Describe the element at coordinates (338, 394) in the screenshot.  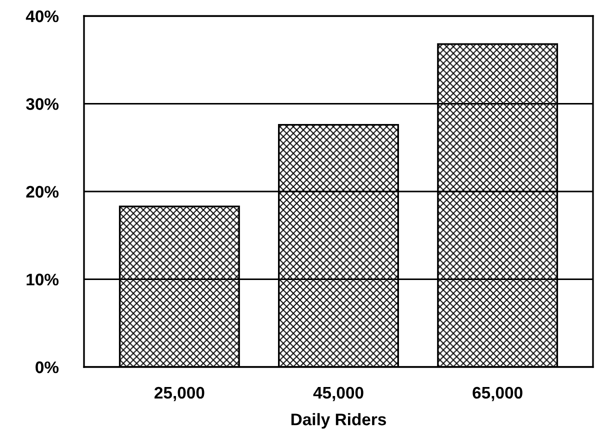
I see `x-tick-label: 45,000` at that location.